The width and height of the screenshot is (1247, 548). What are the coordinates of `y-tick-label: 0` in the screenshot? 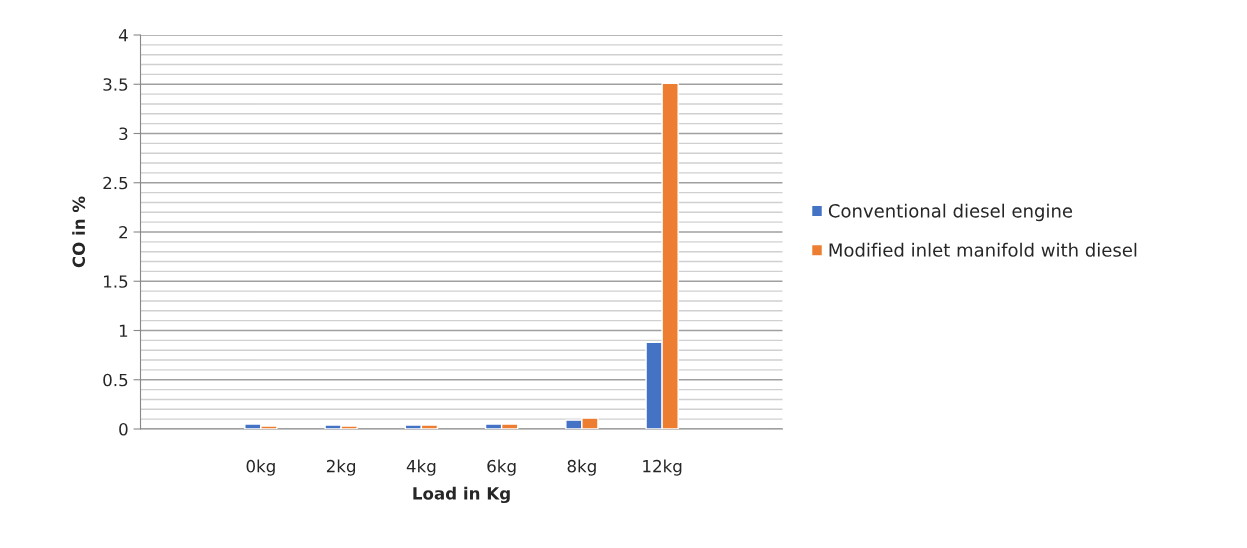 It's located at (123, 429).